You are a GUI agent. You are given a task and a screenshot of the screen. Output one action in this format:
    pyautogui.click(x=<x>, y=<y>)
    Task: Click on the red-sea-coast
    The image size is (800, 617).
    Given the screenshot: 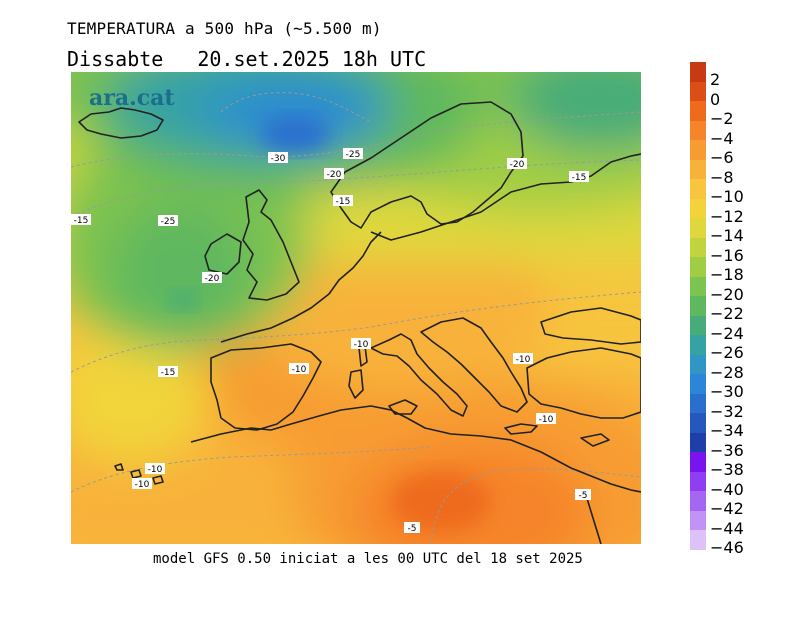 What is the action you would take?
    pyautogui.click(x=593, y=517)
    